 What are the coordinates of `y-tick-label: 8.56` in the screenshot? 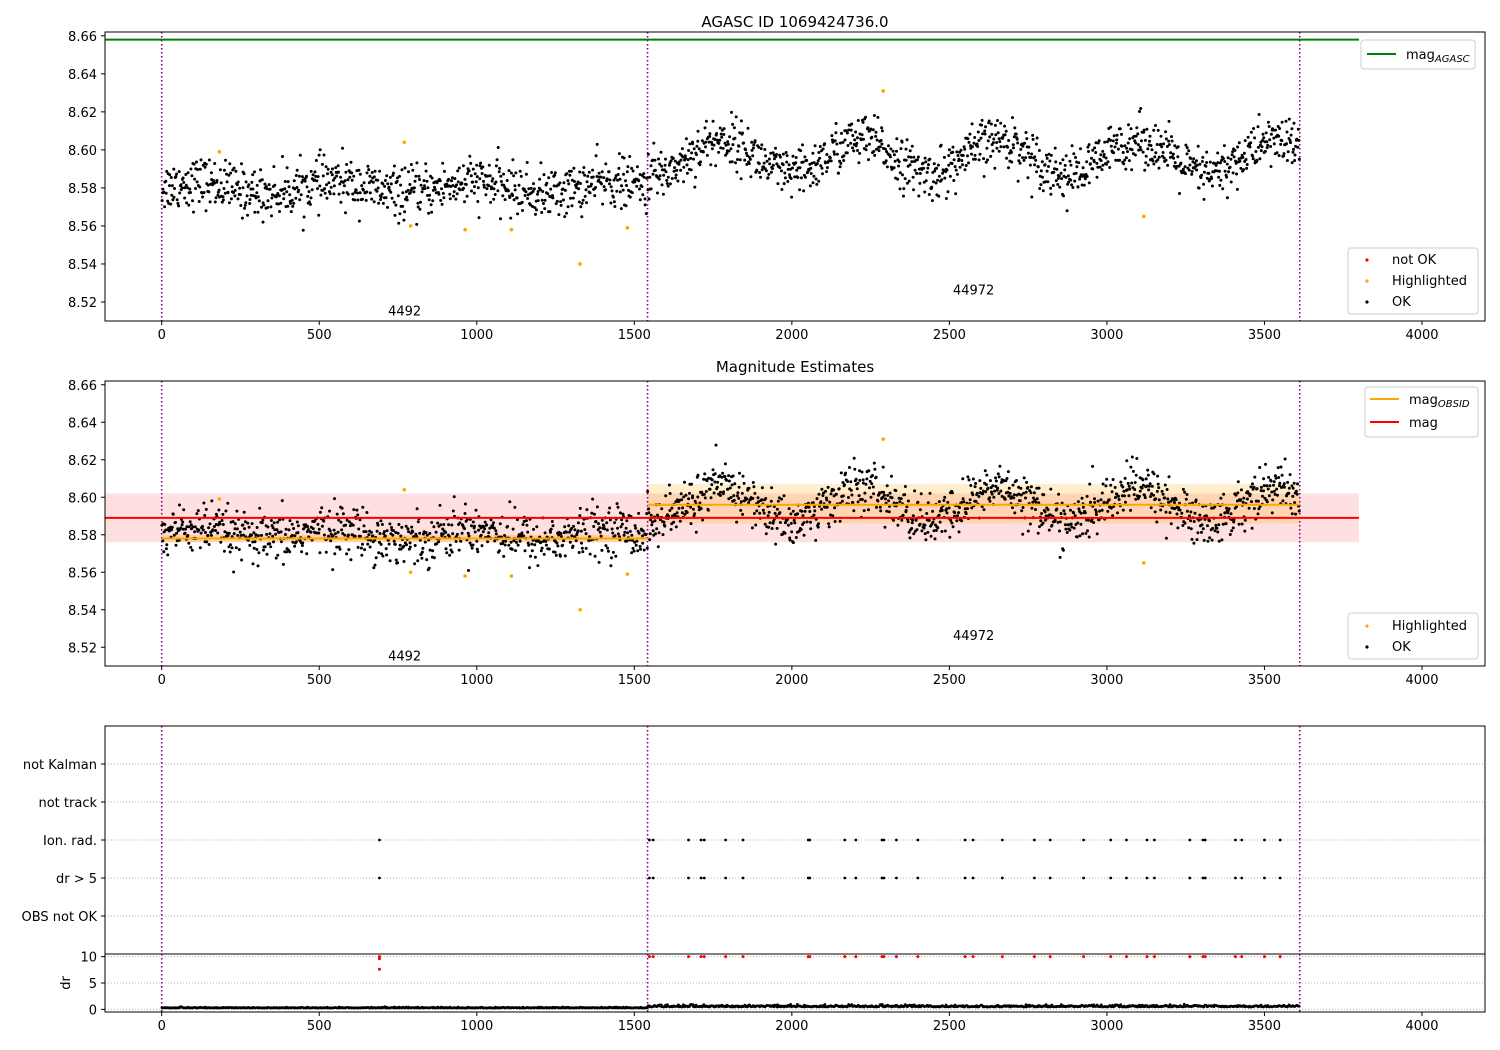 It's located at (82, 227).